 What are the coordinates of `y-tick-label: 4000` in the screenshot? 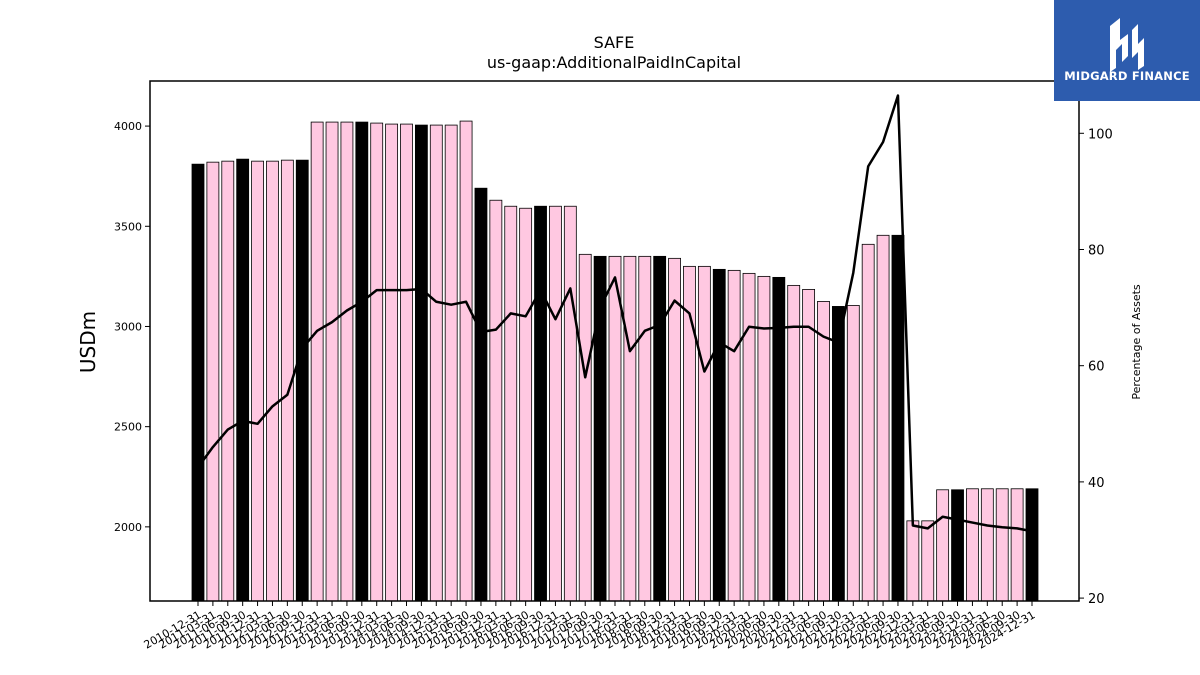 It's located at (128, 126).